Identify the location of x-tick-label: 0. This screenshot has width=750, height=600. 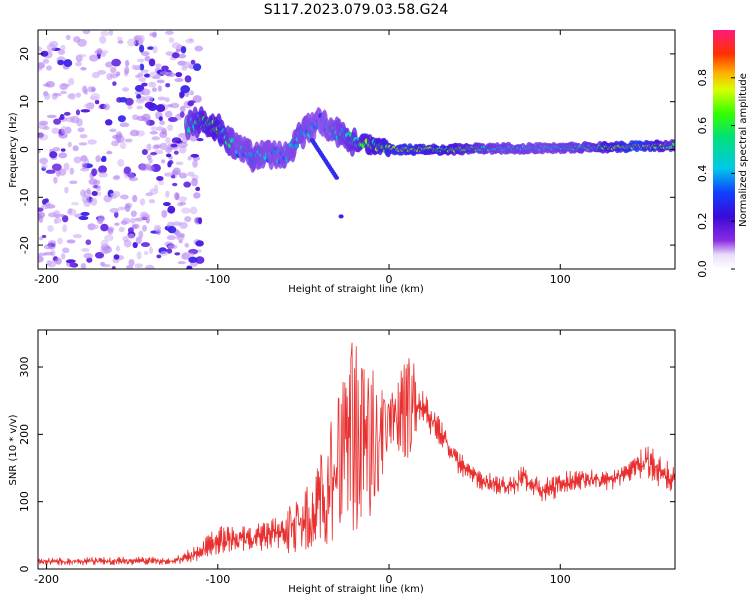
(389, 579).